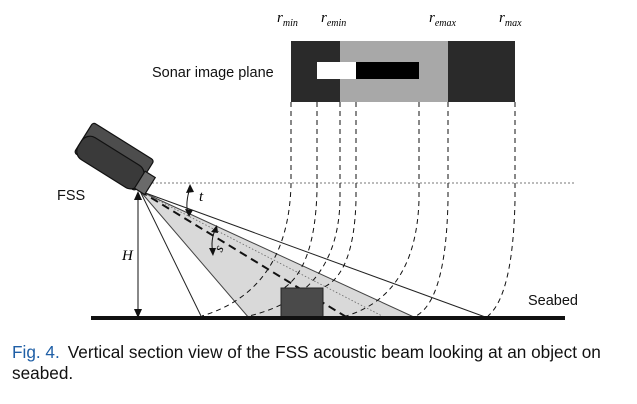 The width and height of the screenshot is (637, 404). Describe the element at coordinates (382, 209) in the screenshot. I see `projection-shadow-end` at that location.